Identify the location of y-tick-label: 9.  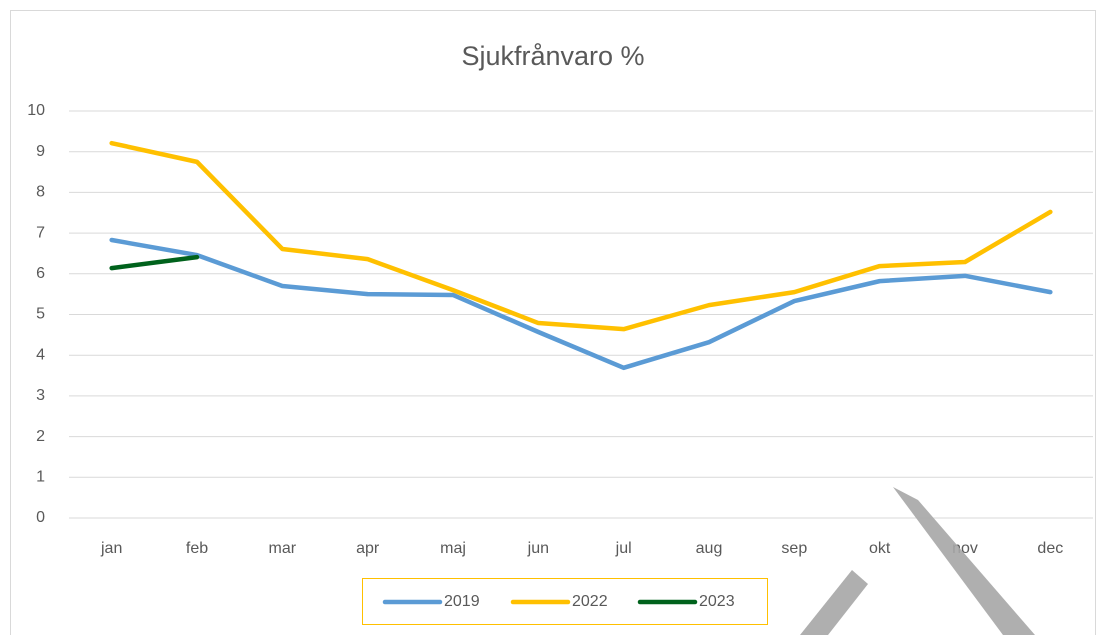
(40, 151).